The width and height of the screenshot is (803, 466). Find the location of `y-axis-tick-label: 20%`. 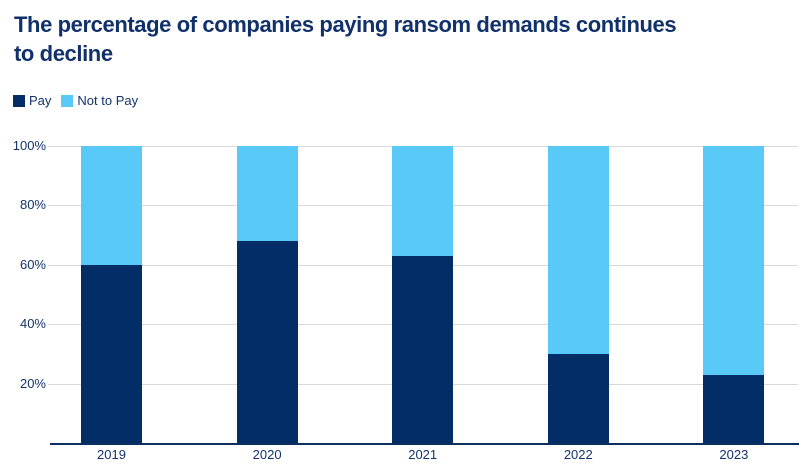

y-axis-tick-label: 20% is located at coordinates (32, 383).